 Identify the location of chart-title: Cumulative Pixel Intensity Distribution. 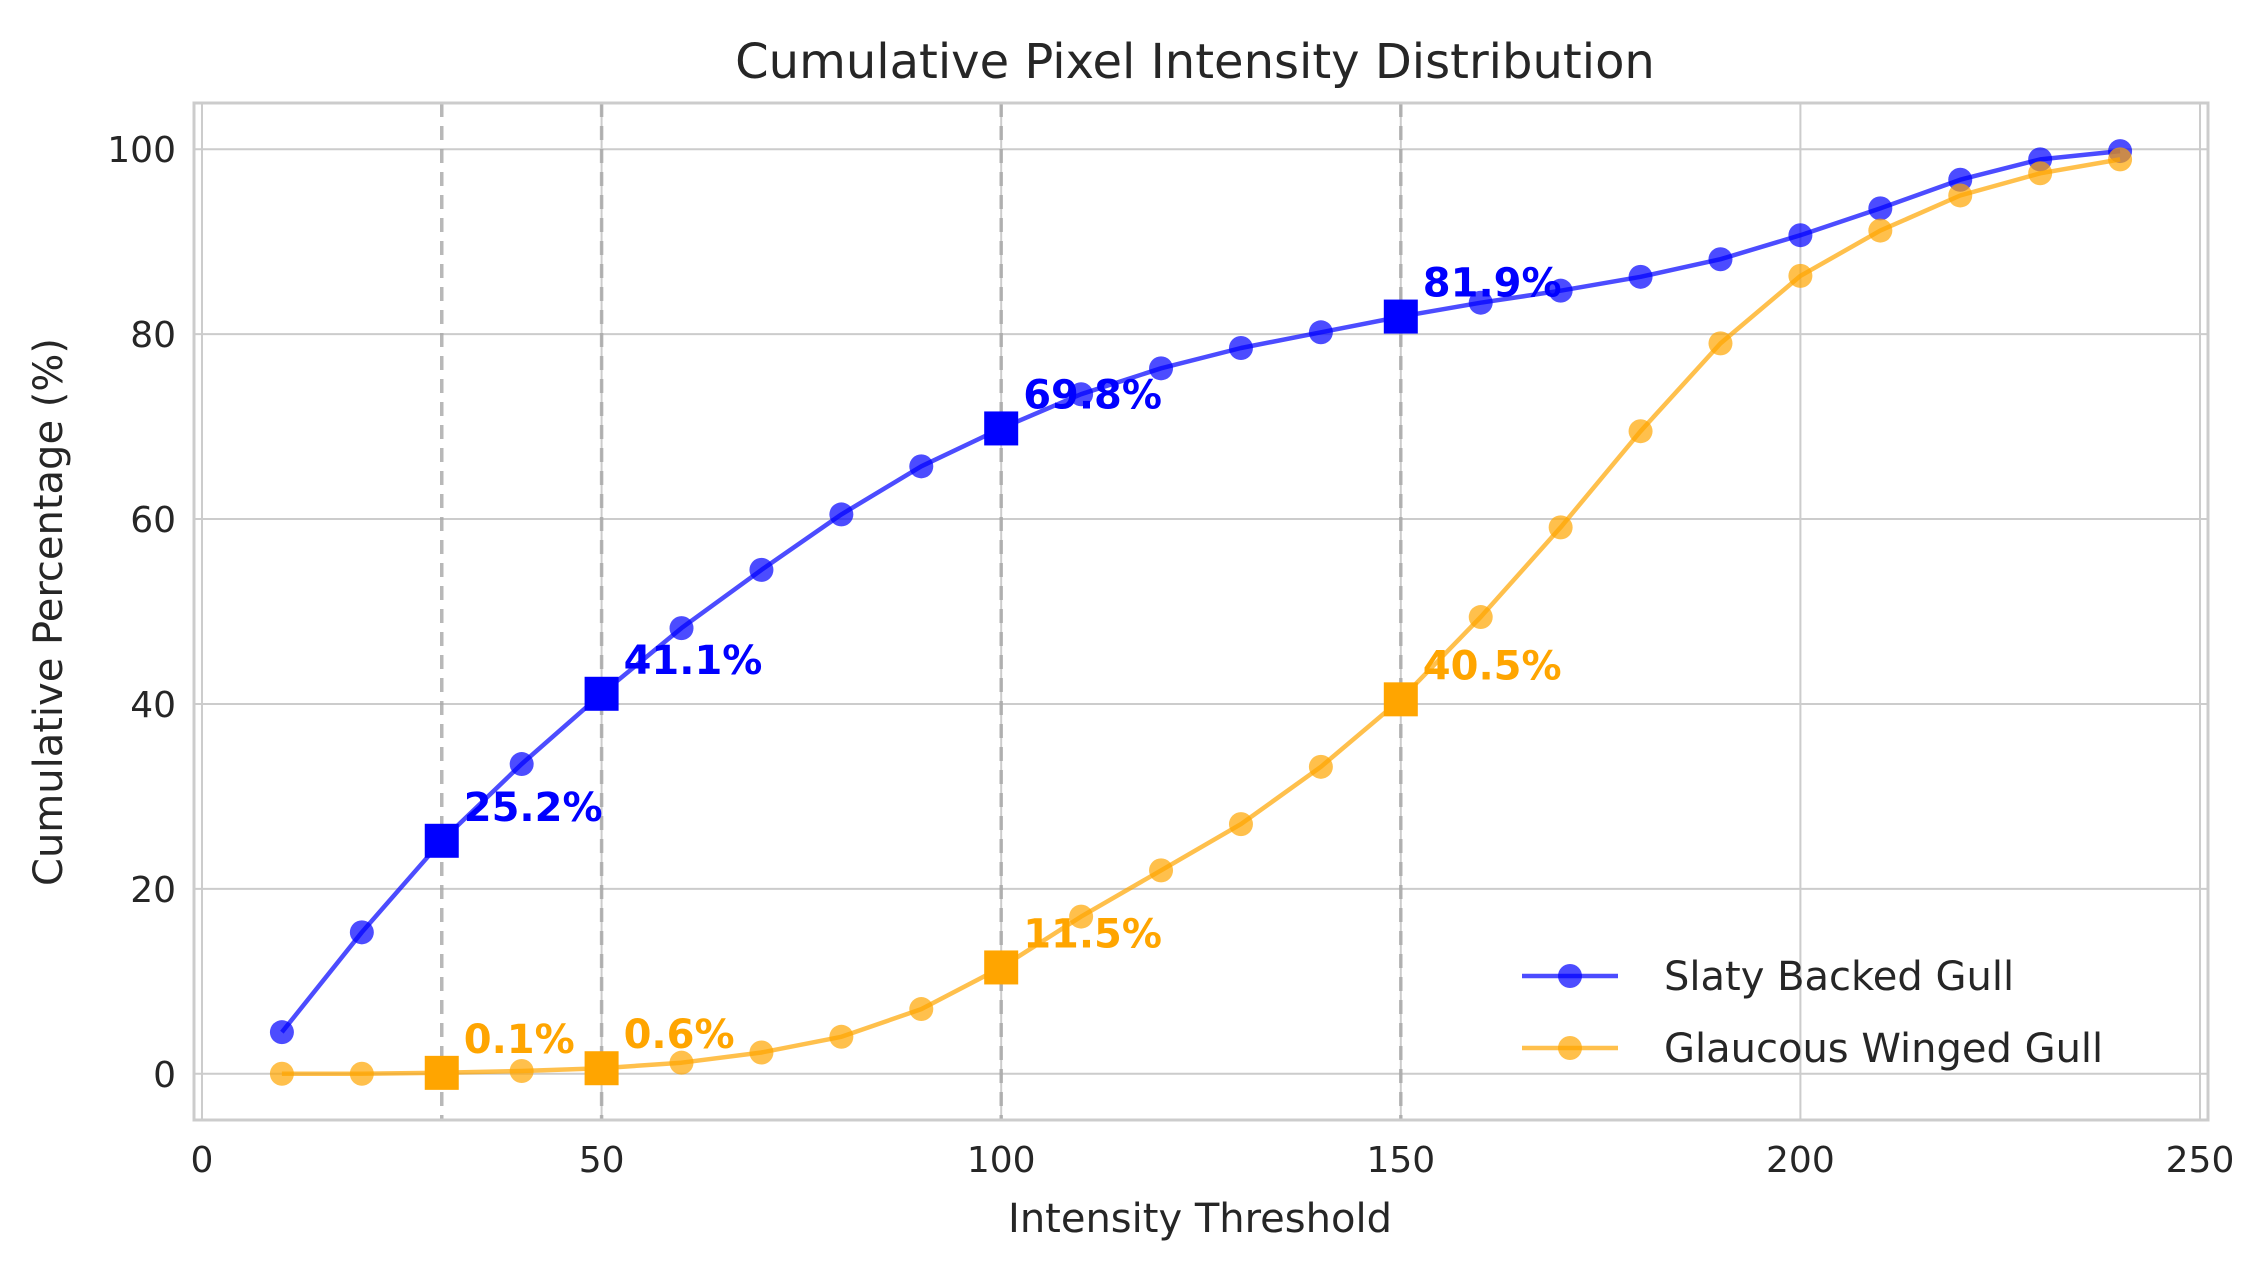
(1195, 62).